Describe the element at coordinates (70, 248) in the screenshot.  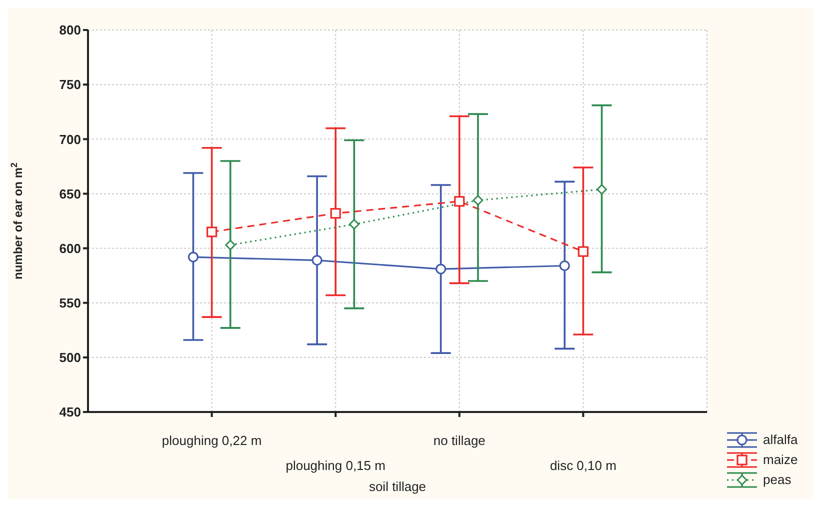
I see `y-tick-label: 600` at that location.